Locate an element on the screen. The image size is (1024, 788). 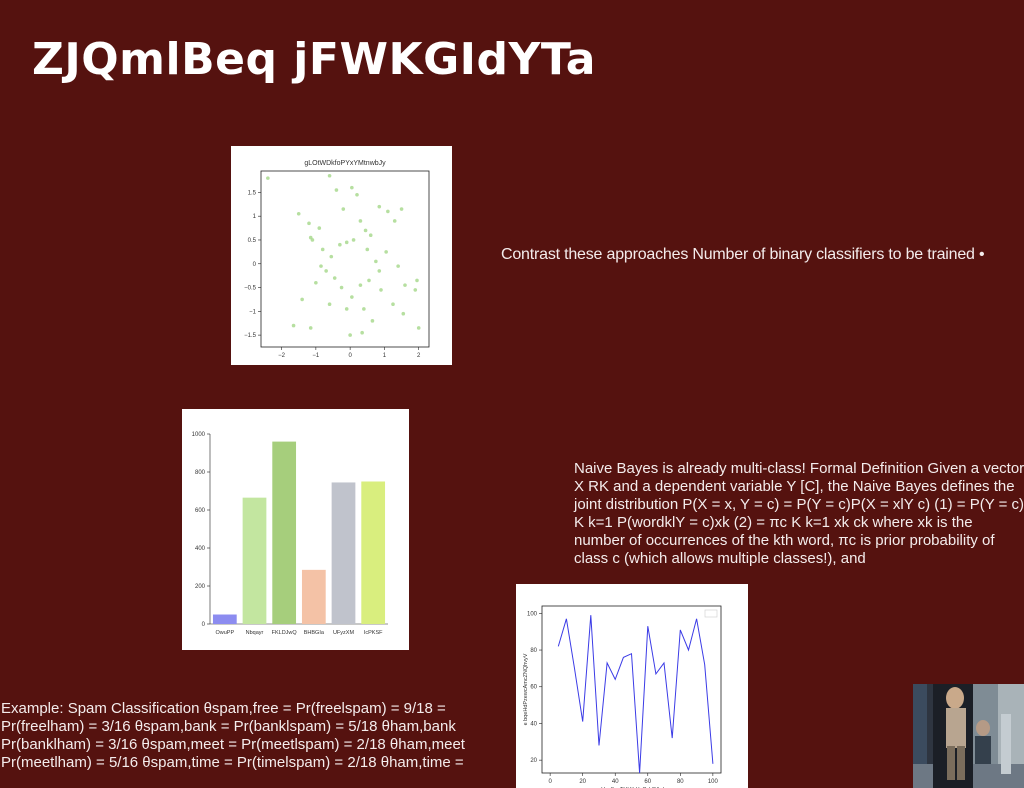
y-tick-label: 1.5 is located at coordinates (252, 193).